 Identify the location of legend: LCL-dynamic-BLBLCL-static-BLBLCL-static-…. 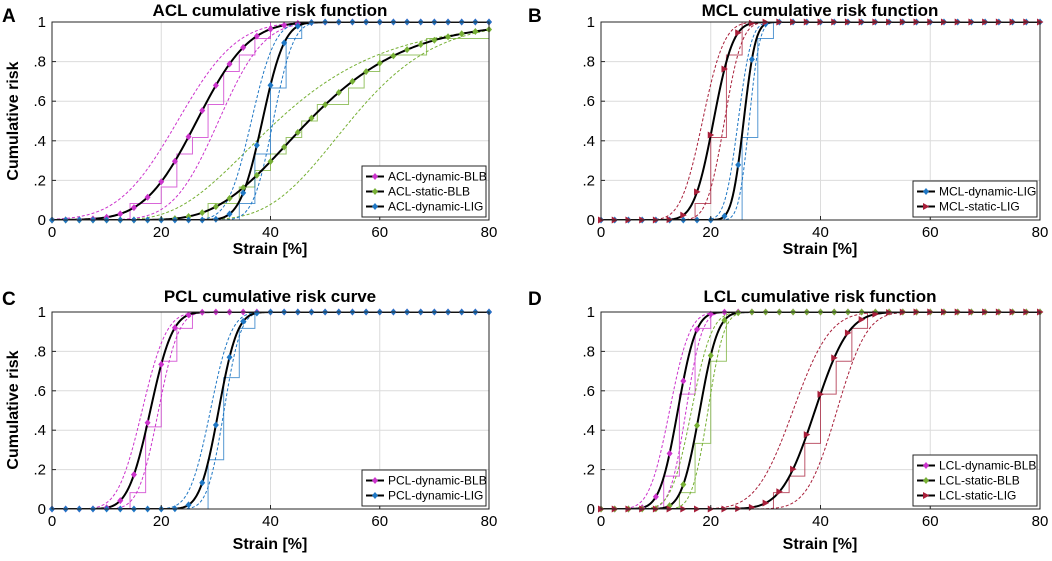
(975, 480).